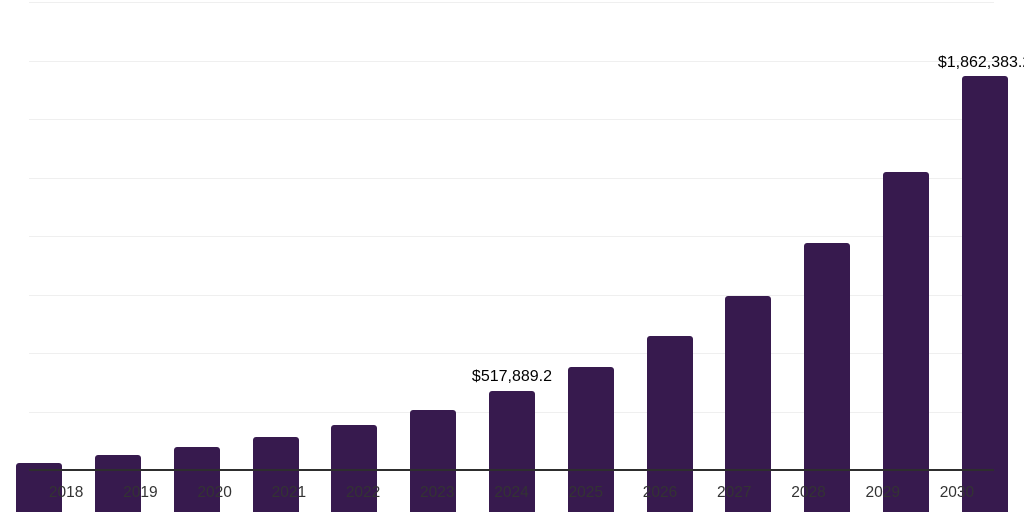  What do you see at coordinates (196, 479) in the screenshot?
I see `bar-2020` at bounding box center [196, 479].